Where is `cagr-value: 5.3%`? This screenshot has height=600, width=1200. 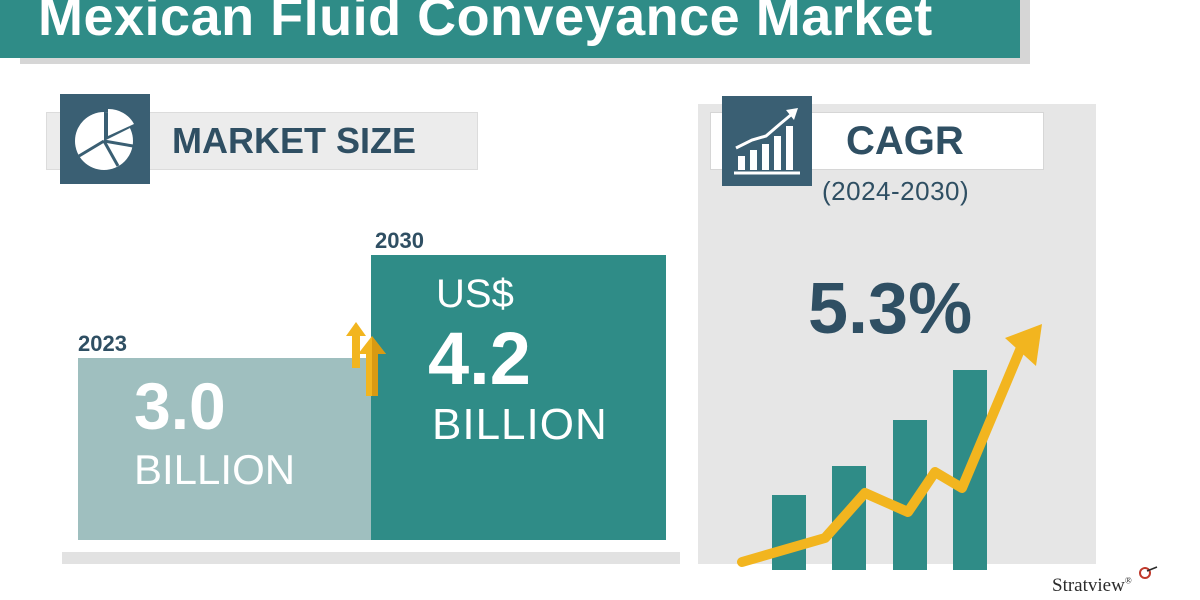 cagr-value: 5.3% is located at coordinates (890, 309).